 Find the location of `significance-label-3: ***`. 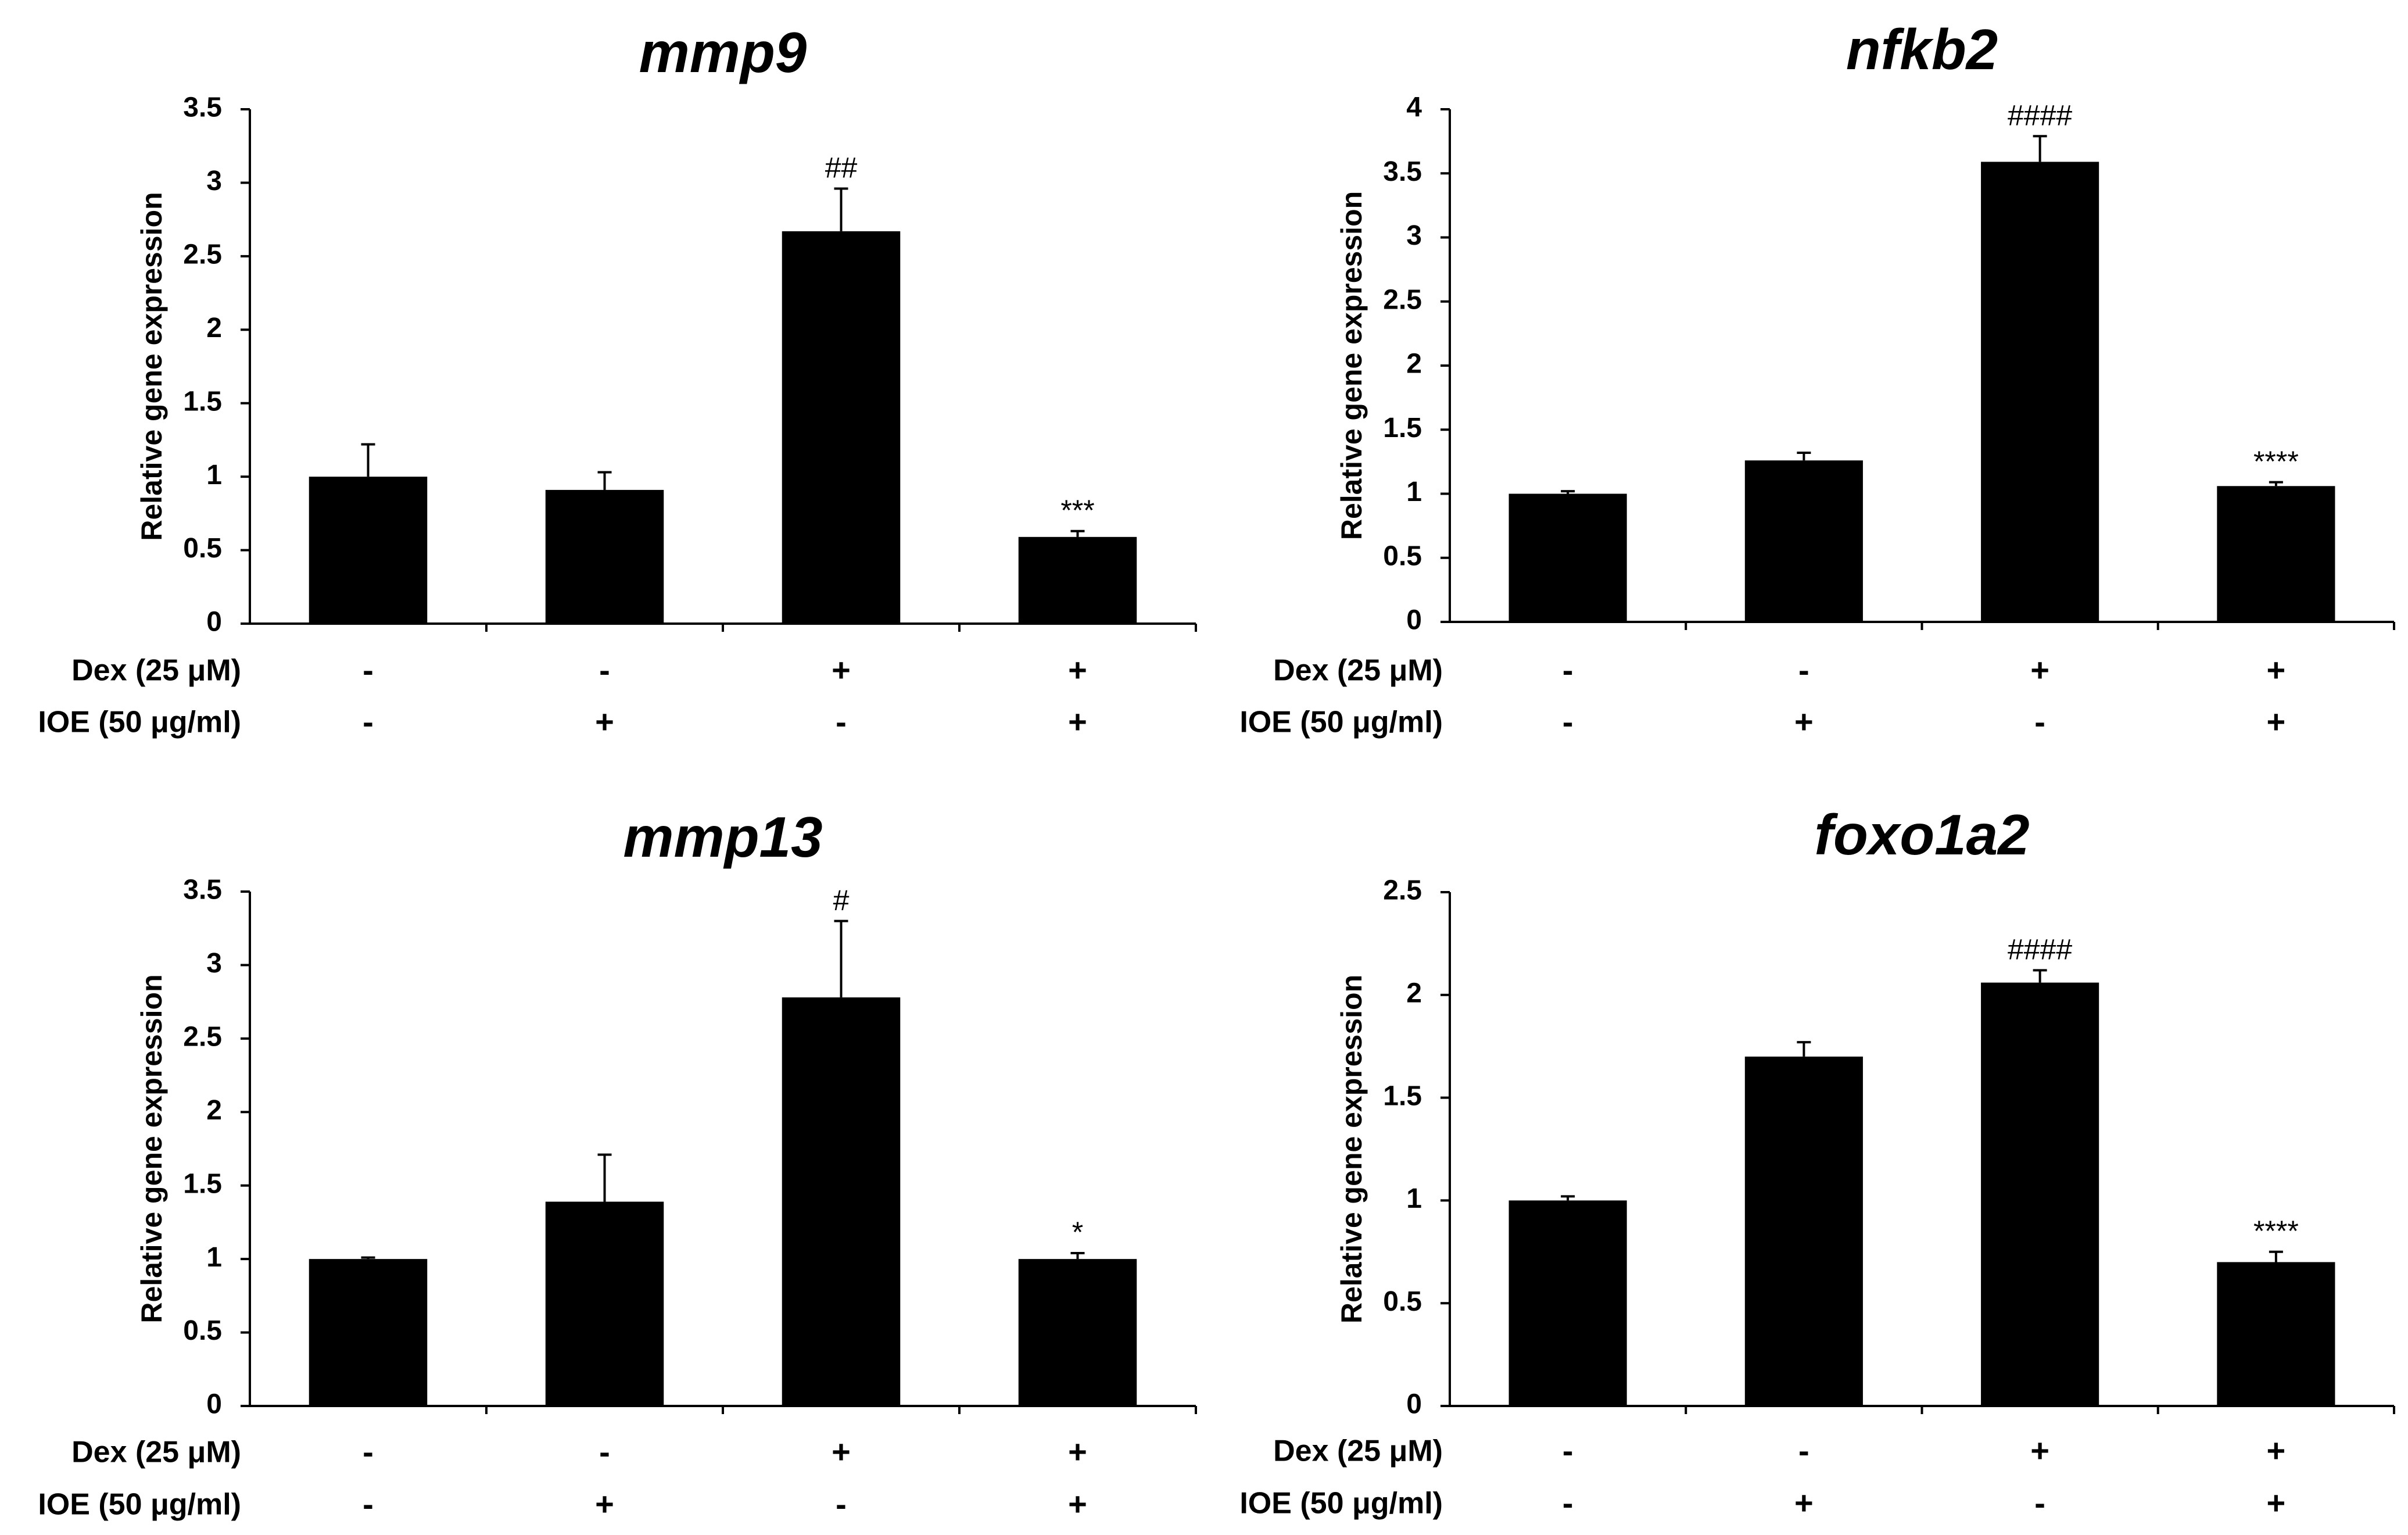

significance-label-3: *** is located at coordinates (1077, 510).